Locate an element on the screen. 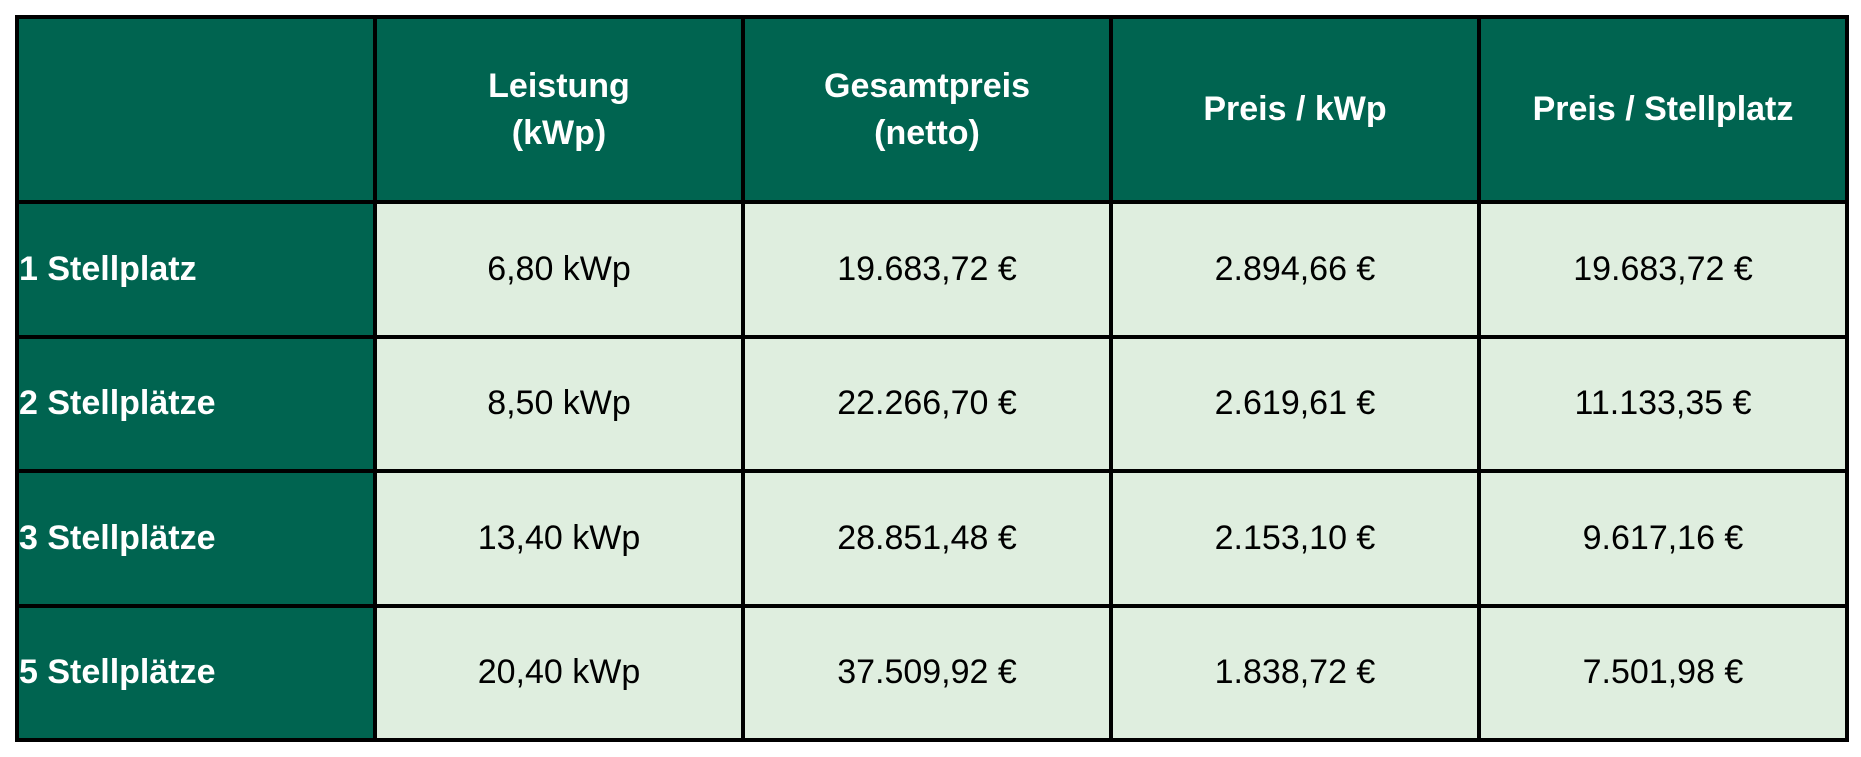  cell-gesamtpreis: 28.851,48 € is located at coordinates (927, 538).